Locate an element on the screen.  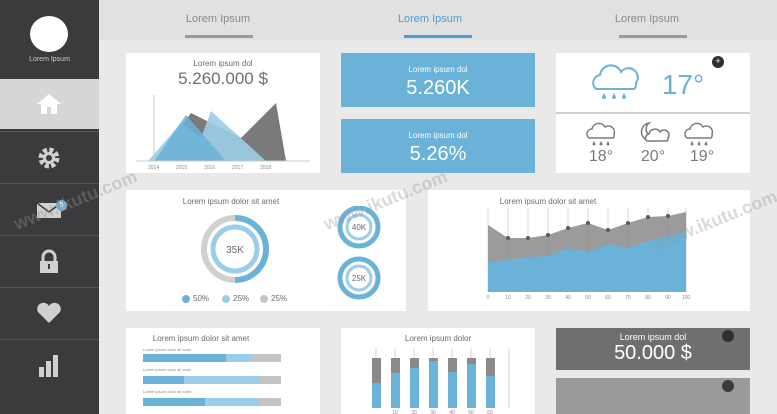
sidebar: Lorem Ipsum 5 is located at coordinates (49, 207).